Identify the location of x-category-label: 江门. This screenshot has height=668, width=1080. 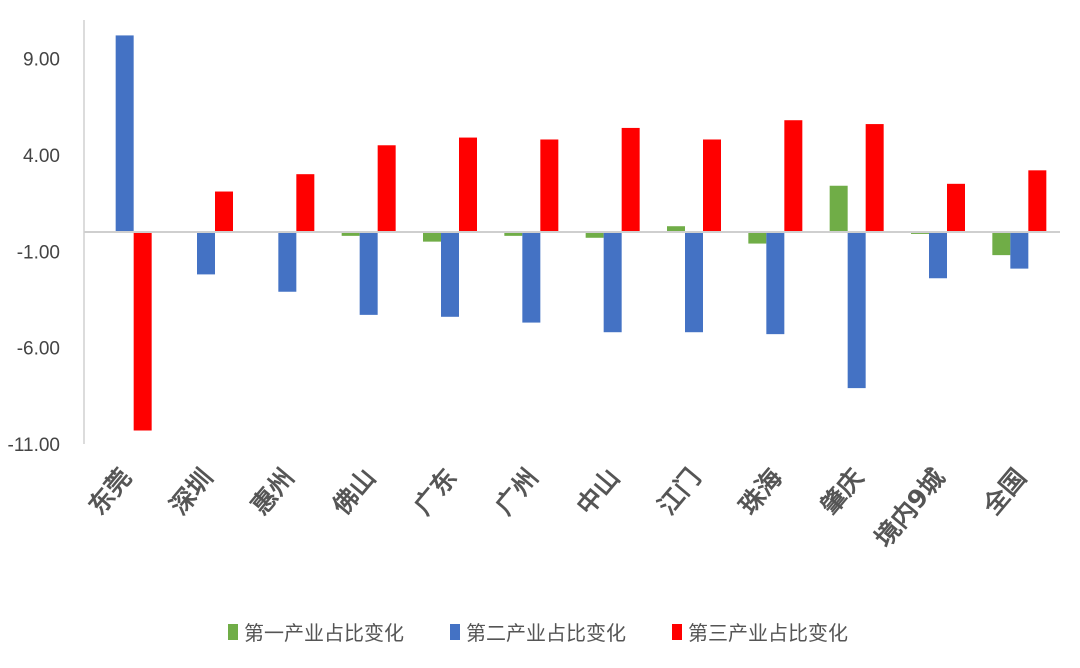
(679, 491).